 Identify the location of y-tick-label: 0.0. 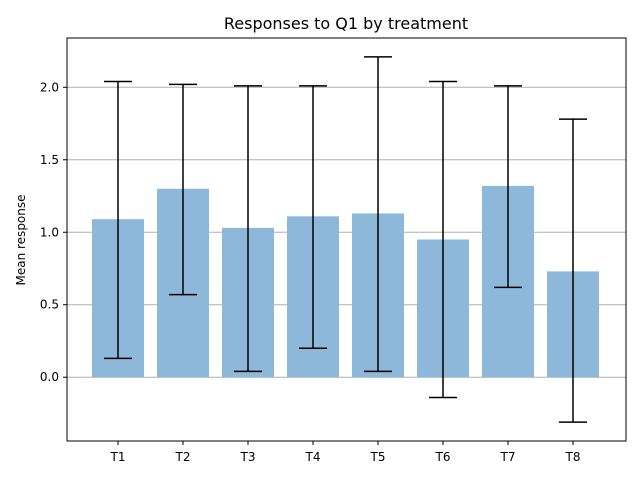
(49, 377).